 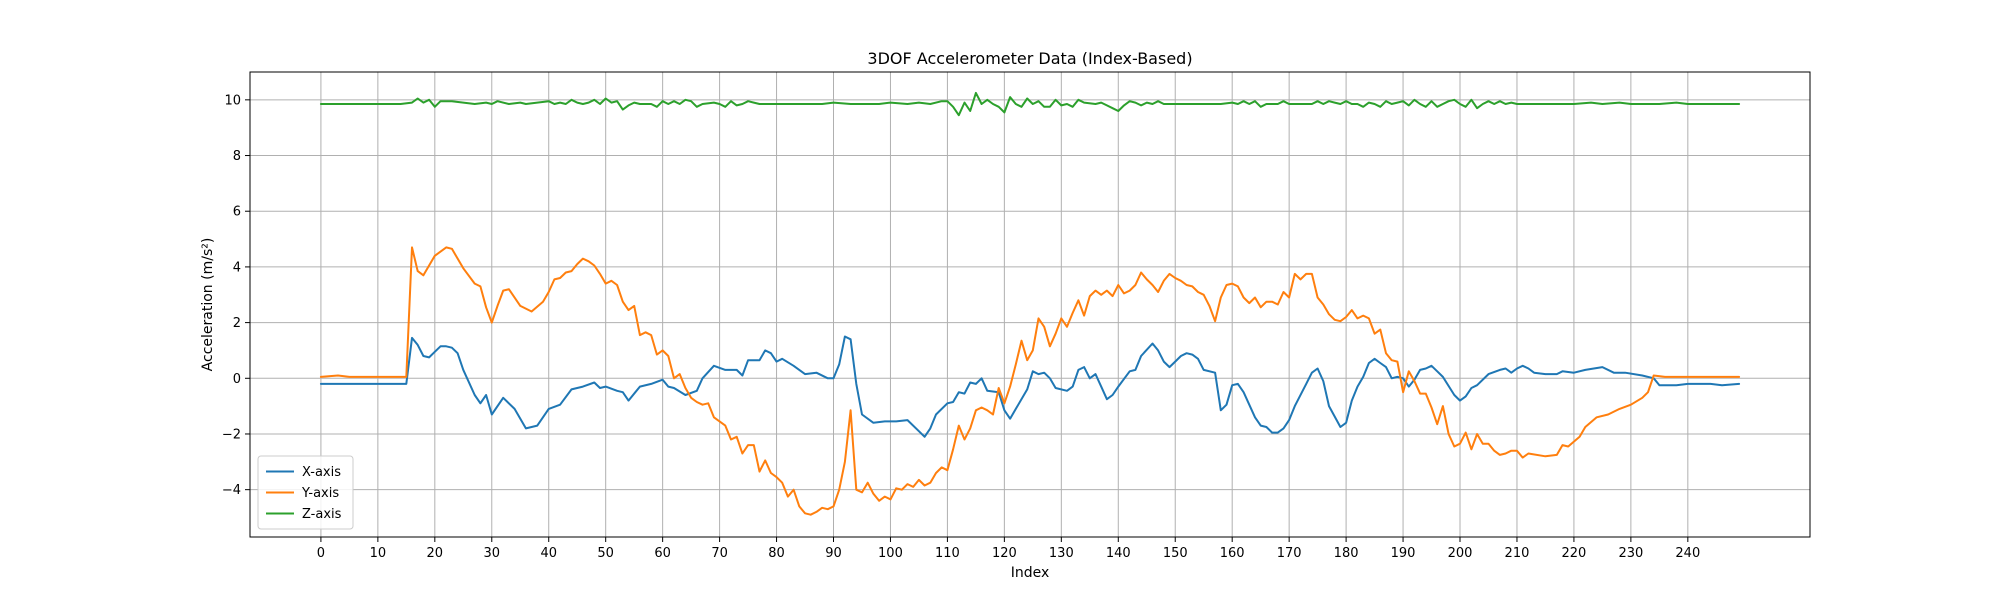 What do you see at coordinates (1030, 104) in the screenshot?
I see `series-line-z-axis` at bounding box center [1030, 104].